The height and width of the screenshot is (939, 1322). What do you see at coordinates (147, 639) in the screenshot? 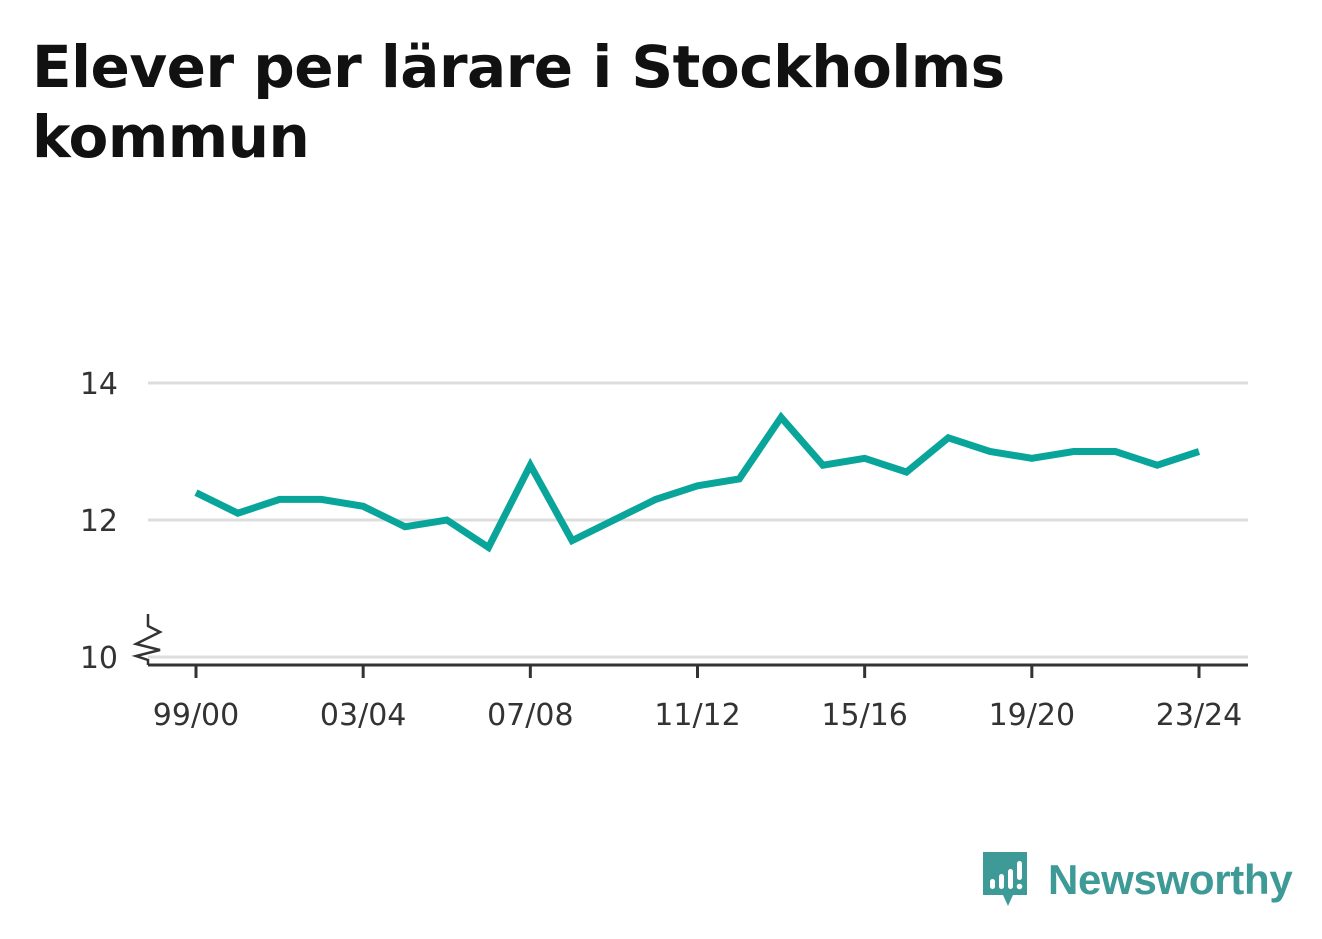
I see `axis-break-icon` at bounding box center [147, 639].